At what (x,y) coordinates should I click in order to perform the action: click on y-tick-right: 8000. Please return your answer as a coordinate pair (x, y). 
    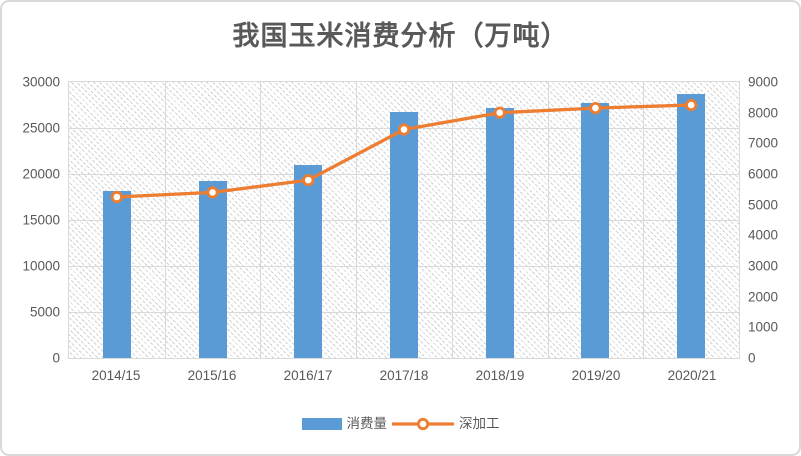
    Looking at the image, I should click on (763, 112).